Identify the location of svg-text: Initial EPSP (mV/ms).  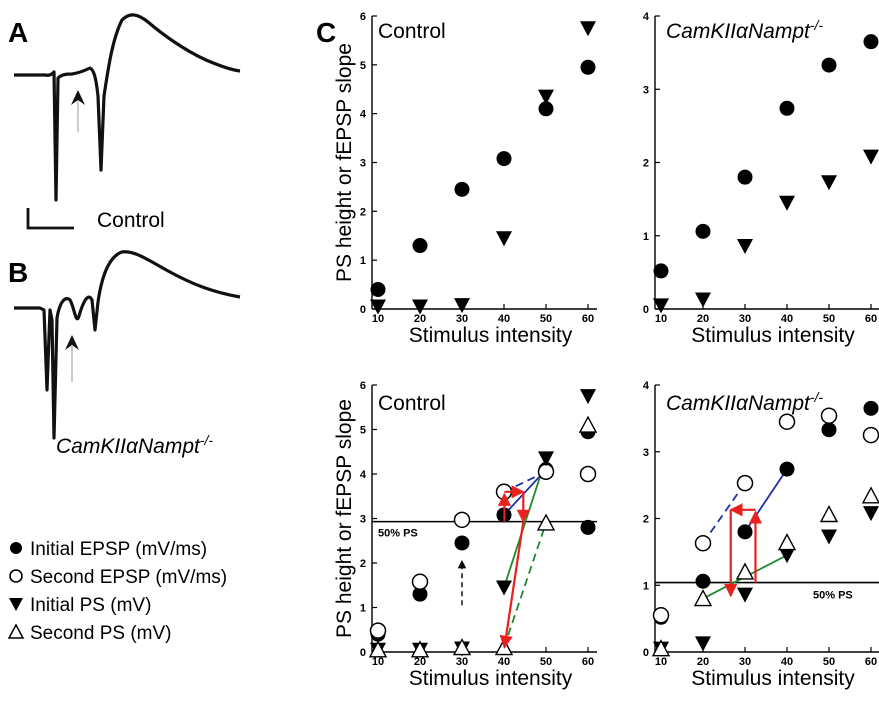
(118, 549).